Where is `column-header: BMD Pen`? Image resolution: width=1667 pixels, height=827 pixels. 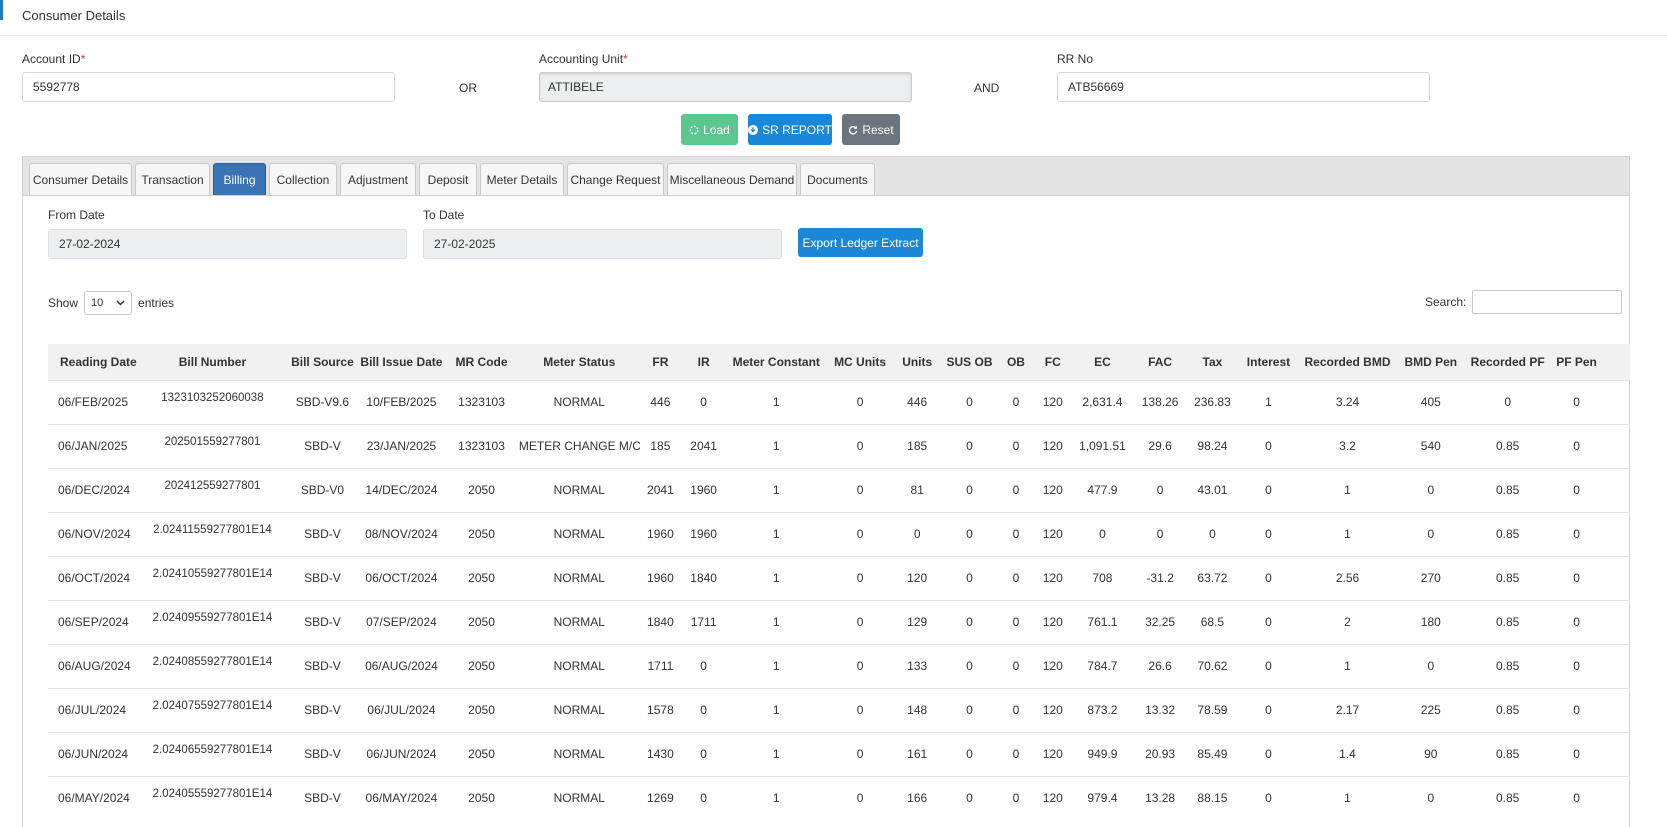 column-header: BMD Pen is located at coordinates (1431, 362).